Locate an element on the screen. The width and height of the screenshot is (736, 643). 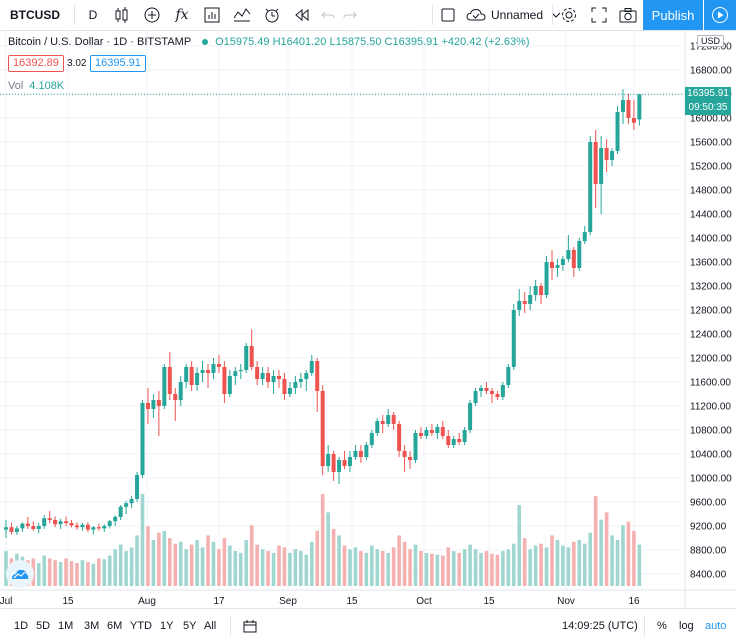
range-button-1m: 1M is located at coordinates (66, 626).